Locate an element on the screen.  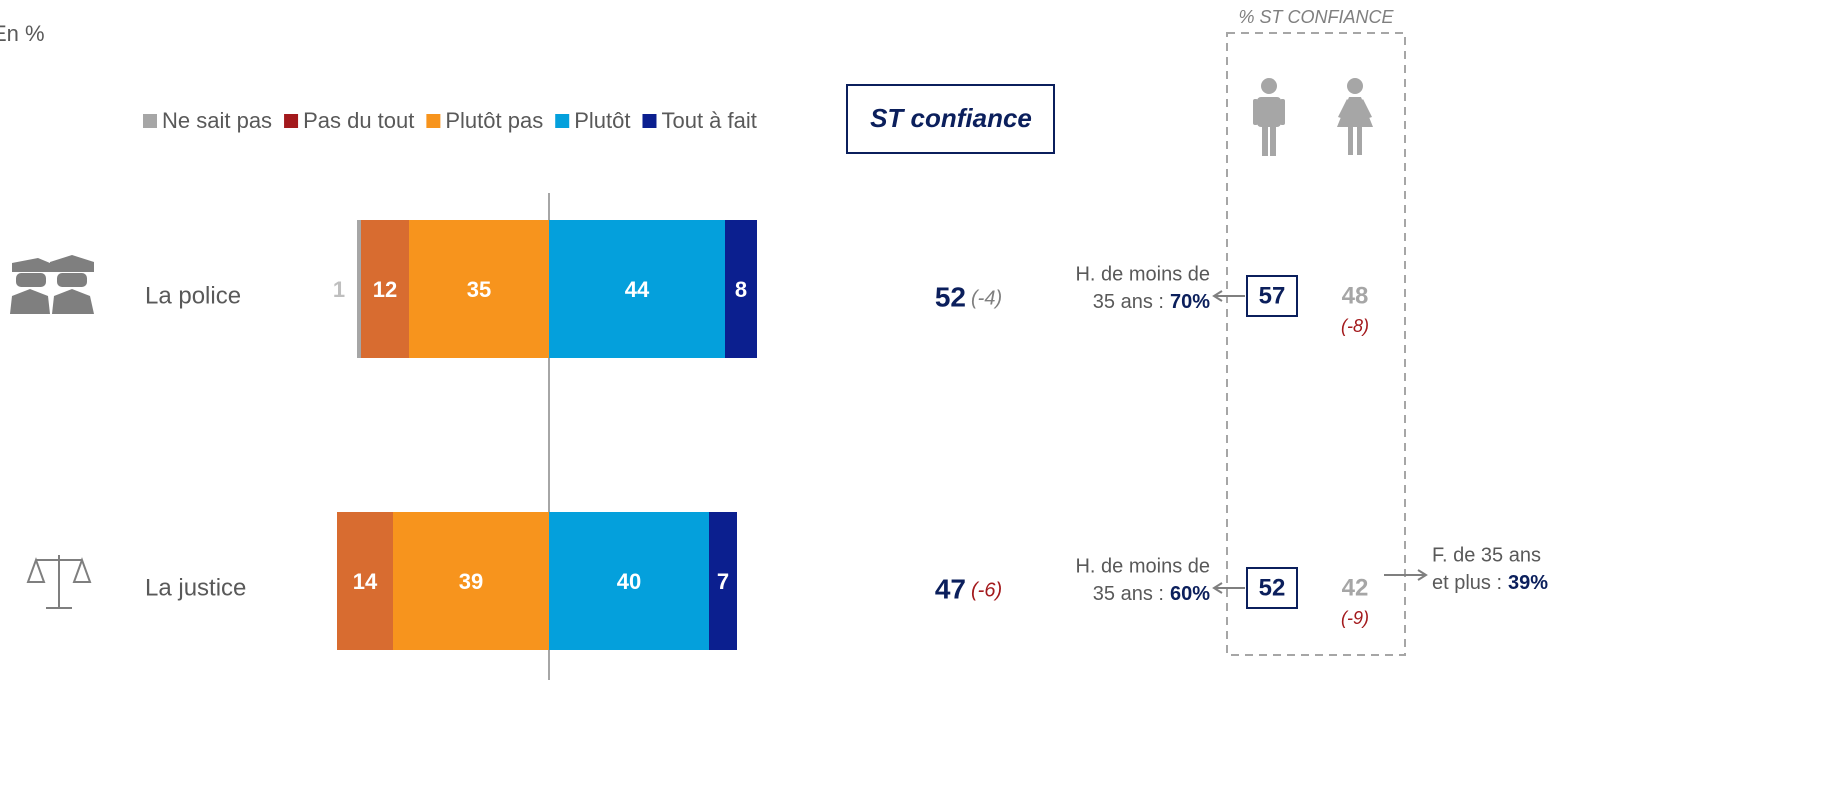
st-title: ST confiance is located at coordinates (951, 118).